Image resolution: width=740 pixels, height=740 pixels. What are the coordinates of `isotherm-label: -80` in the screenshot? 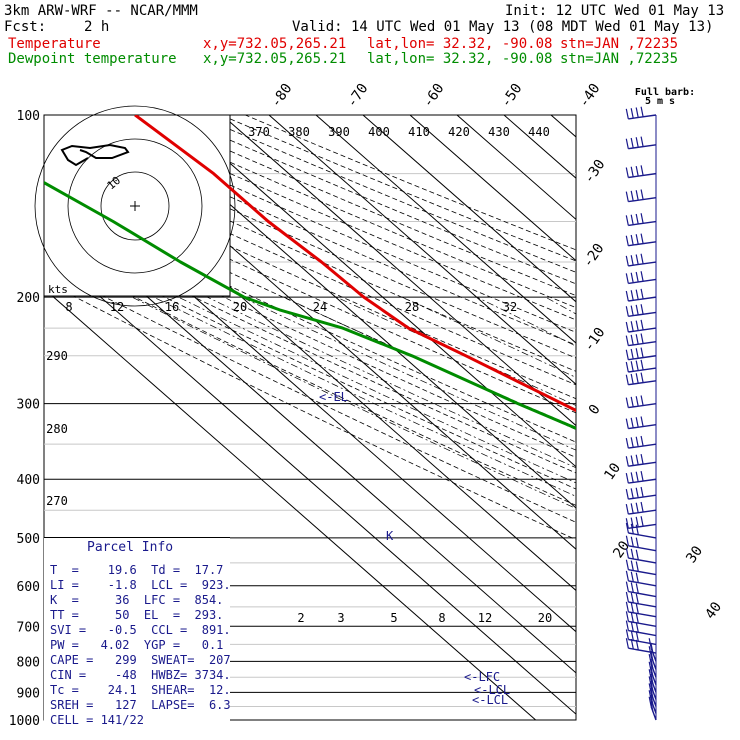 It's located at (282, 96).